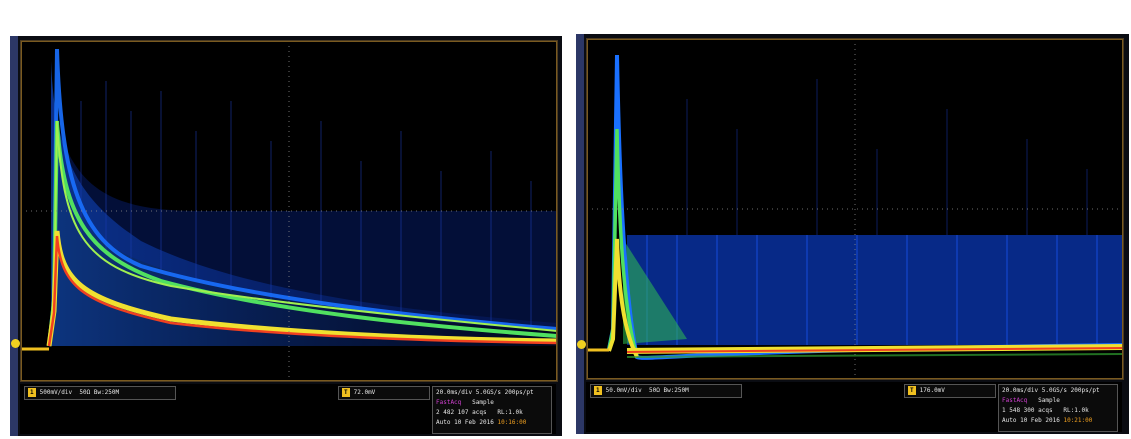 The width and height of the screenshot is (1131, 439). What do you see at coordinates (384, 393) in the screenshot?
I see `trigger-readout: T 72.0mV` at bounding box center [384, 393].